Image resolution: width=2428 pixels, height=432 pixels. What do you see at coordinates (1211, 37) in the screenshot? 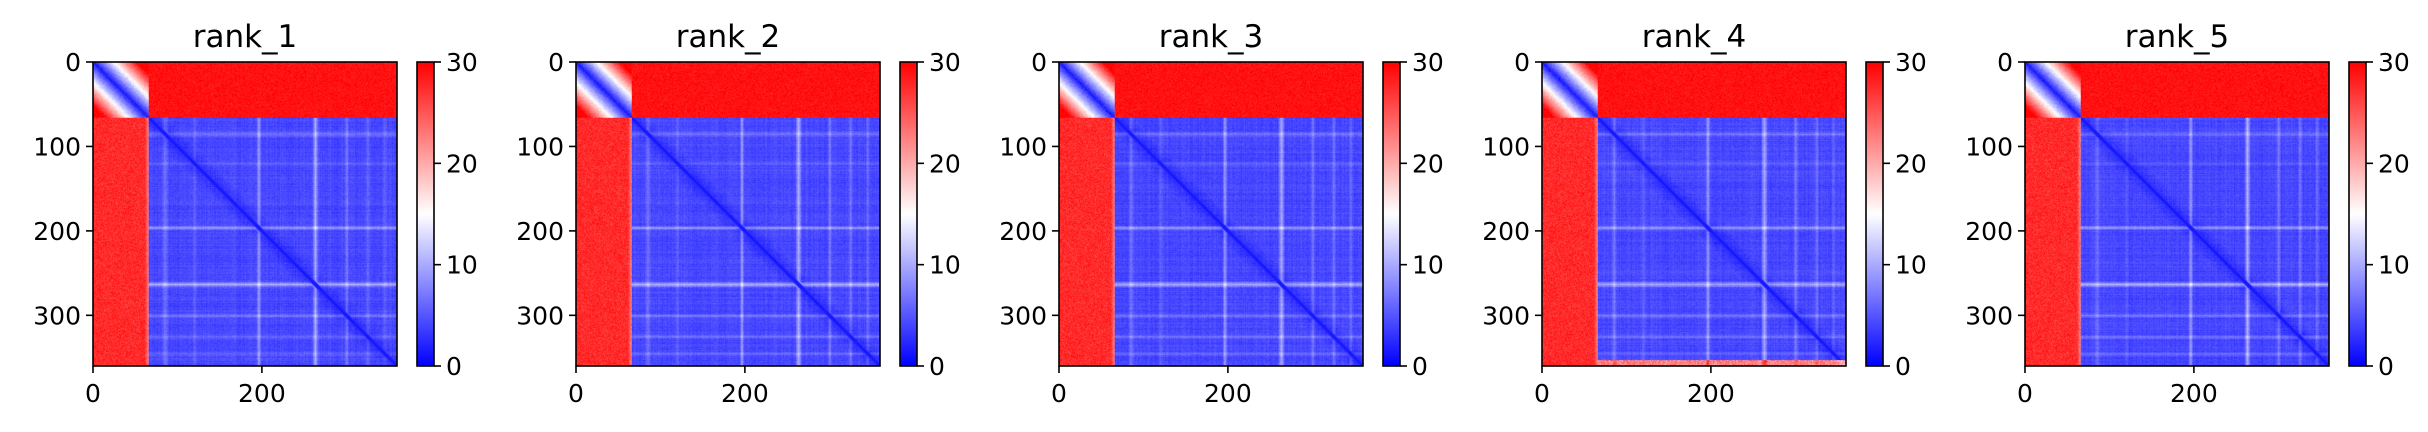
I see `panel-title: rank_3` at bounding box center [1211, 37].